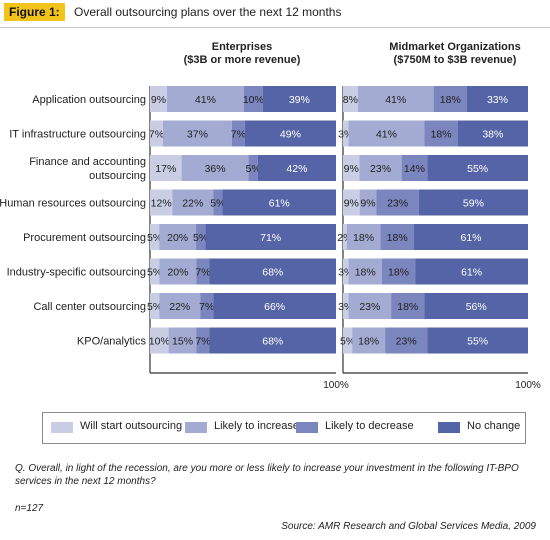 This screenshot has height=540, width=550. Describe the element at coordinates (256, 426) in the screenshot. I see `legend-label: Likely to increase` at that location.